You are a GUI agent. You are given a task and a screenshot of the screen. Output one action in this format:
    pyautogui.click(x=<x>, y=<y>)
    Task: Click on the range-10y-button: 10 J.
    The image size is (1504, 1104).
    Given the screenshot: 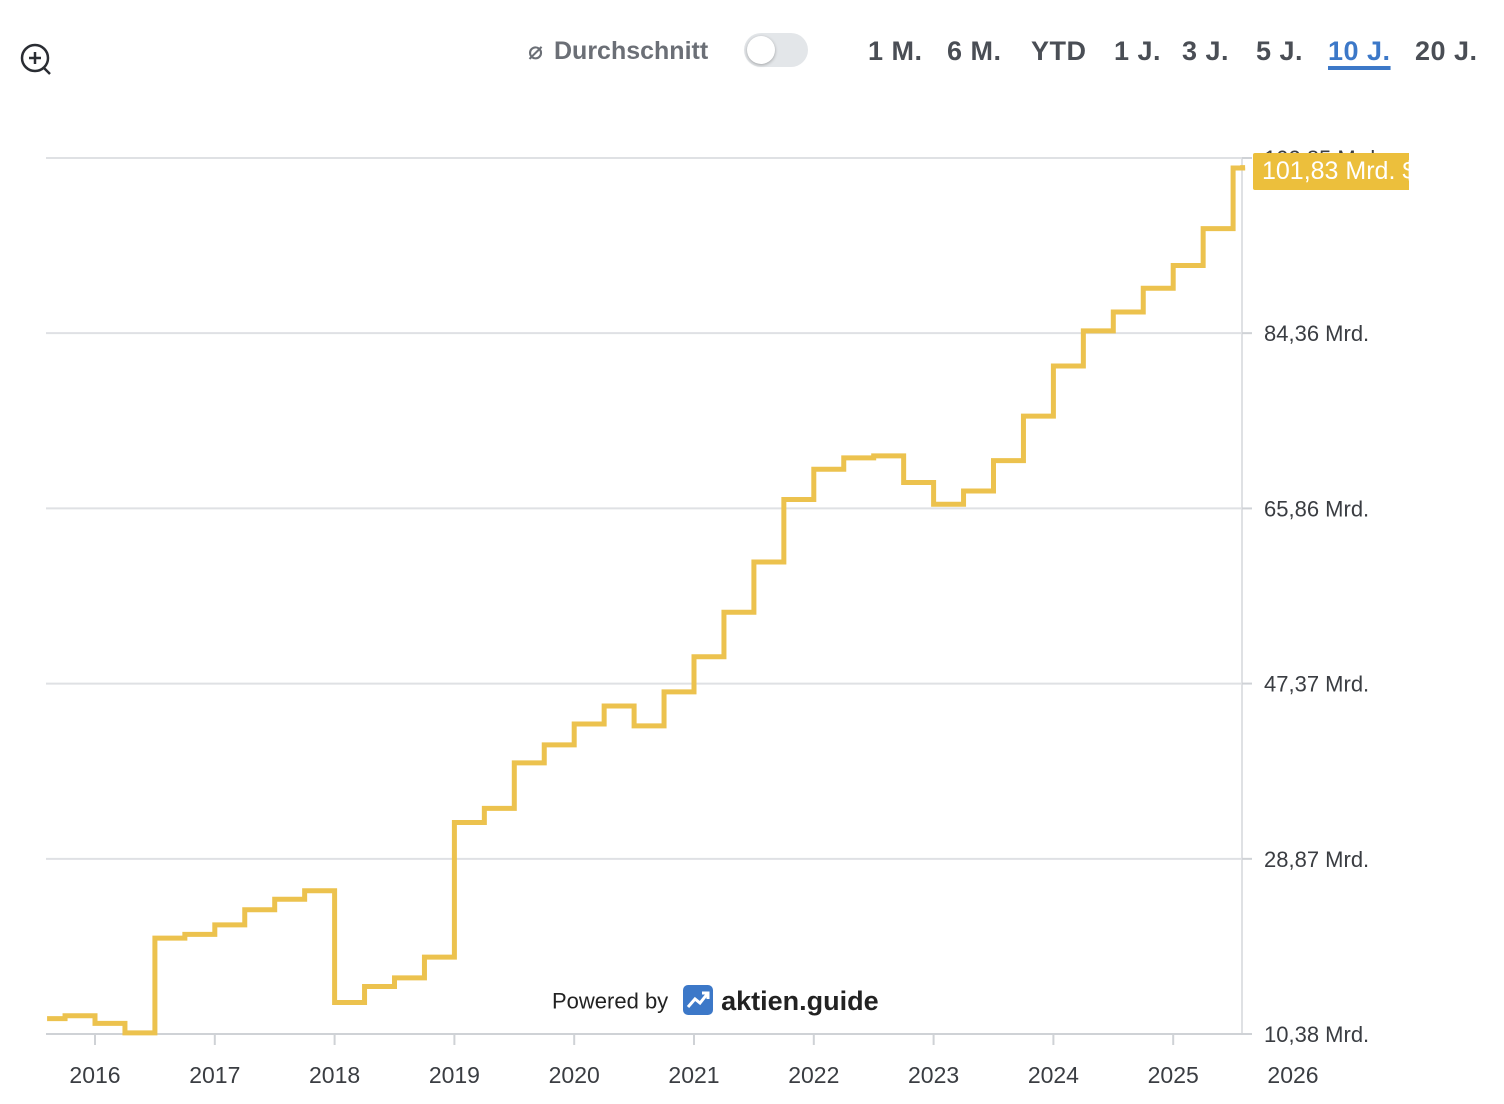 What is the action you would take?
    pyautogui.click(x=1359, y=51)
    